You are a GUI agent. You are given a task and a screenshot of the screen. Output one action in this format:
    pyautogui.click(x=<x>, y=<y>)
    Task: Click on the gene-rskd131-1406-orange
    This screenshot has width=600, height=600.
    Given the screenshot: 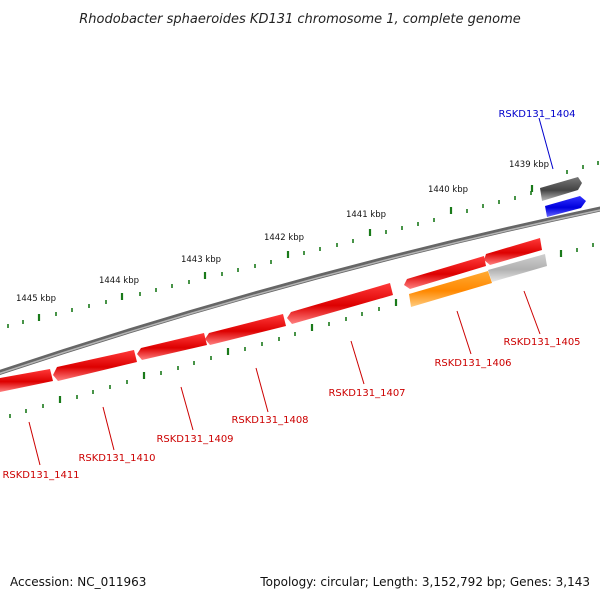 What is the action you would take?
    pyautogui.click(x=450, y=289)
    